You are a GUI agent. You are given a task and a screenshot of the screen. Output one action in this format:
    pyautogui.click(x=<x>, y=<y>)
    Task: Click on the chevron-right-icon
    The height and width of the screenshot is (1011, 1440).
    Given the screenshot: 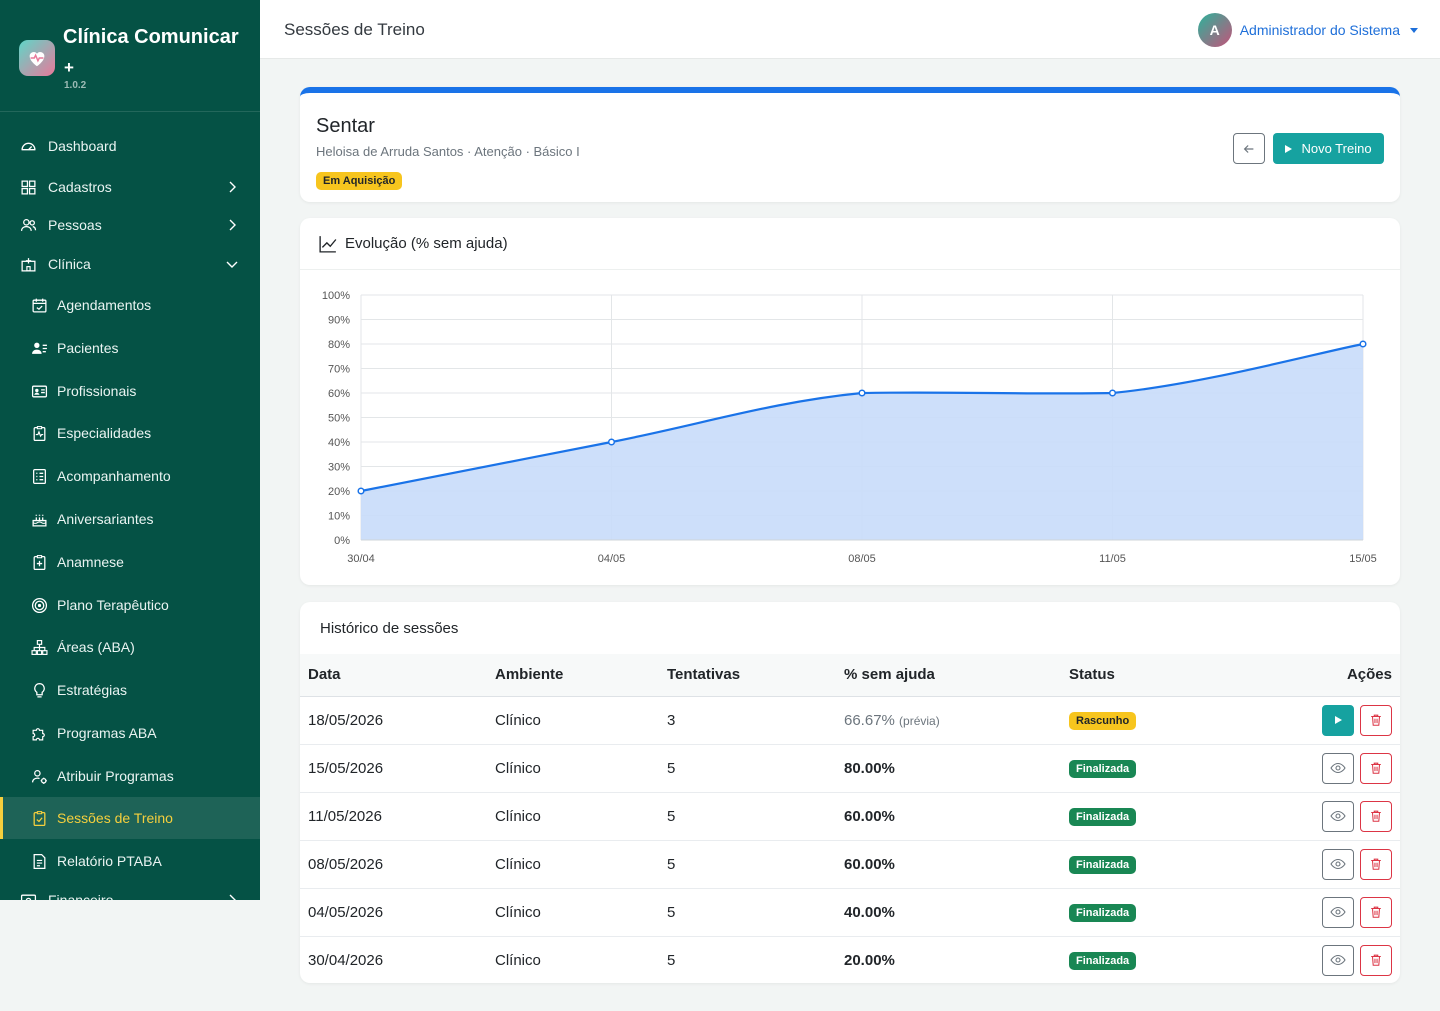 What is the action you would take?
    pyautogui.click(x=232, y=897)
    